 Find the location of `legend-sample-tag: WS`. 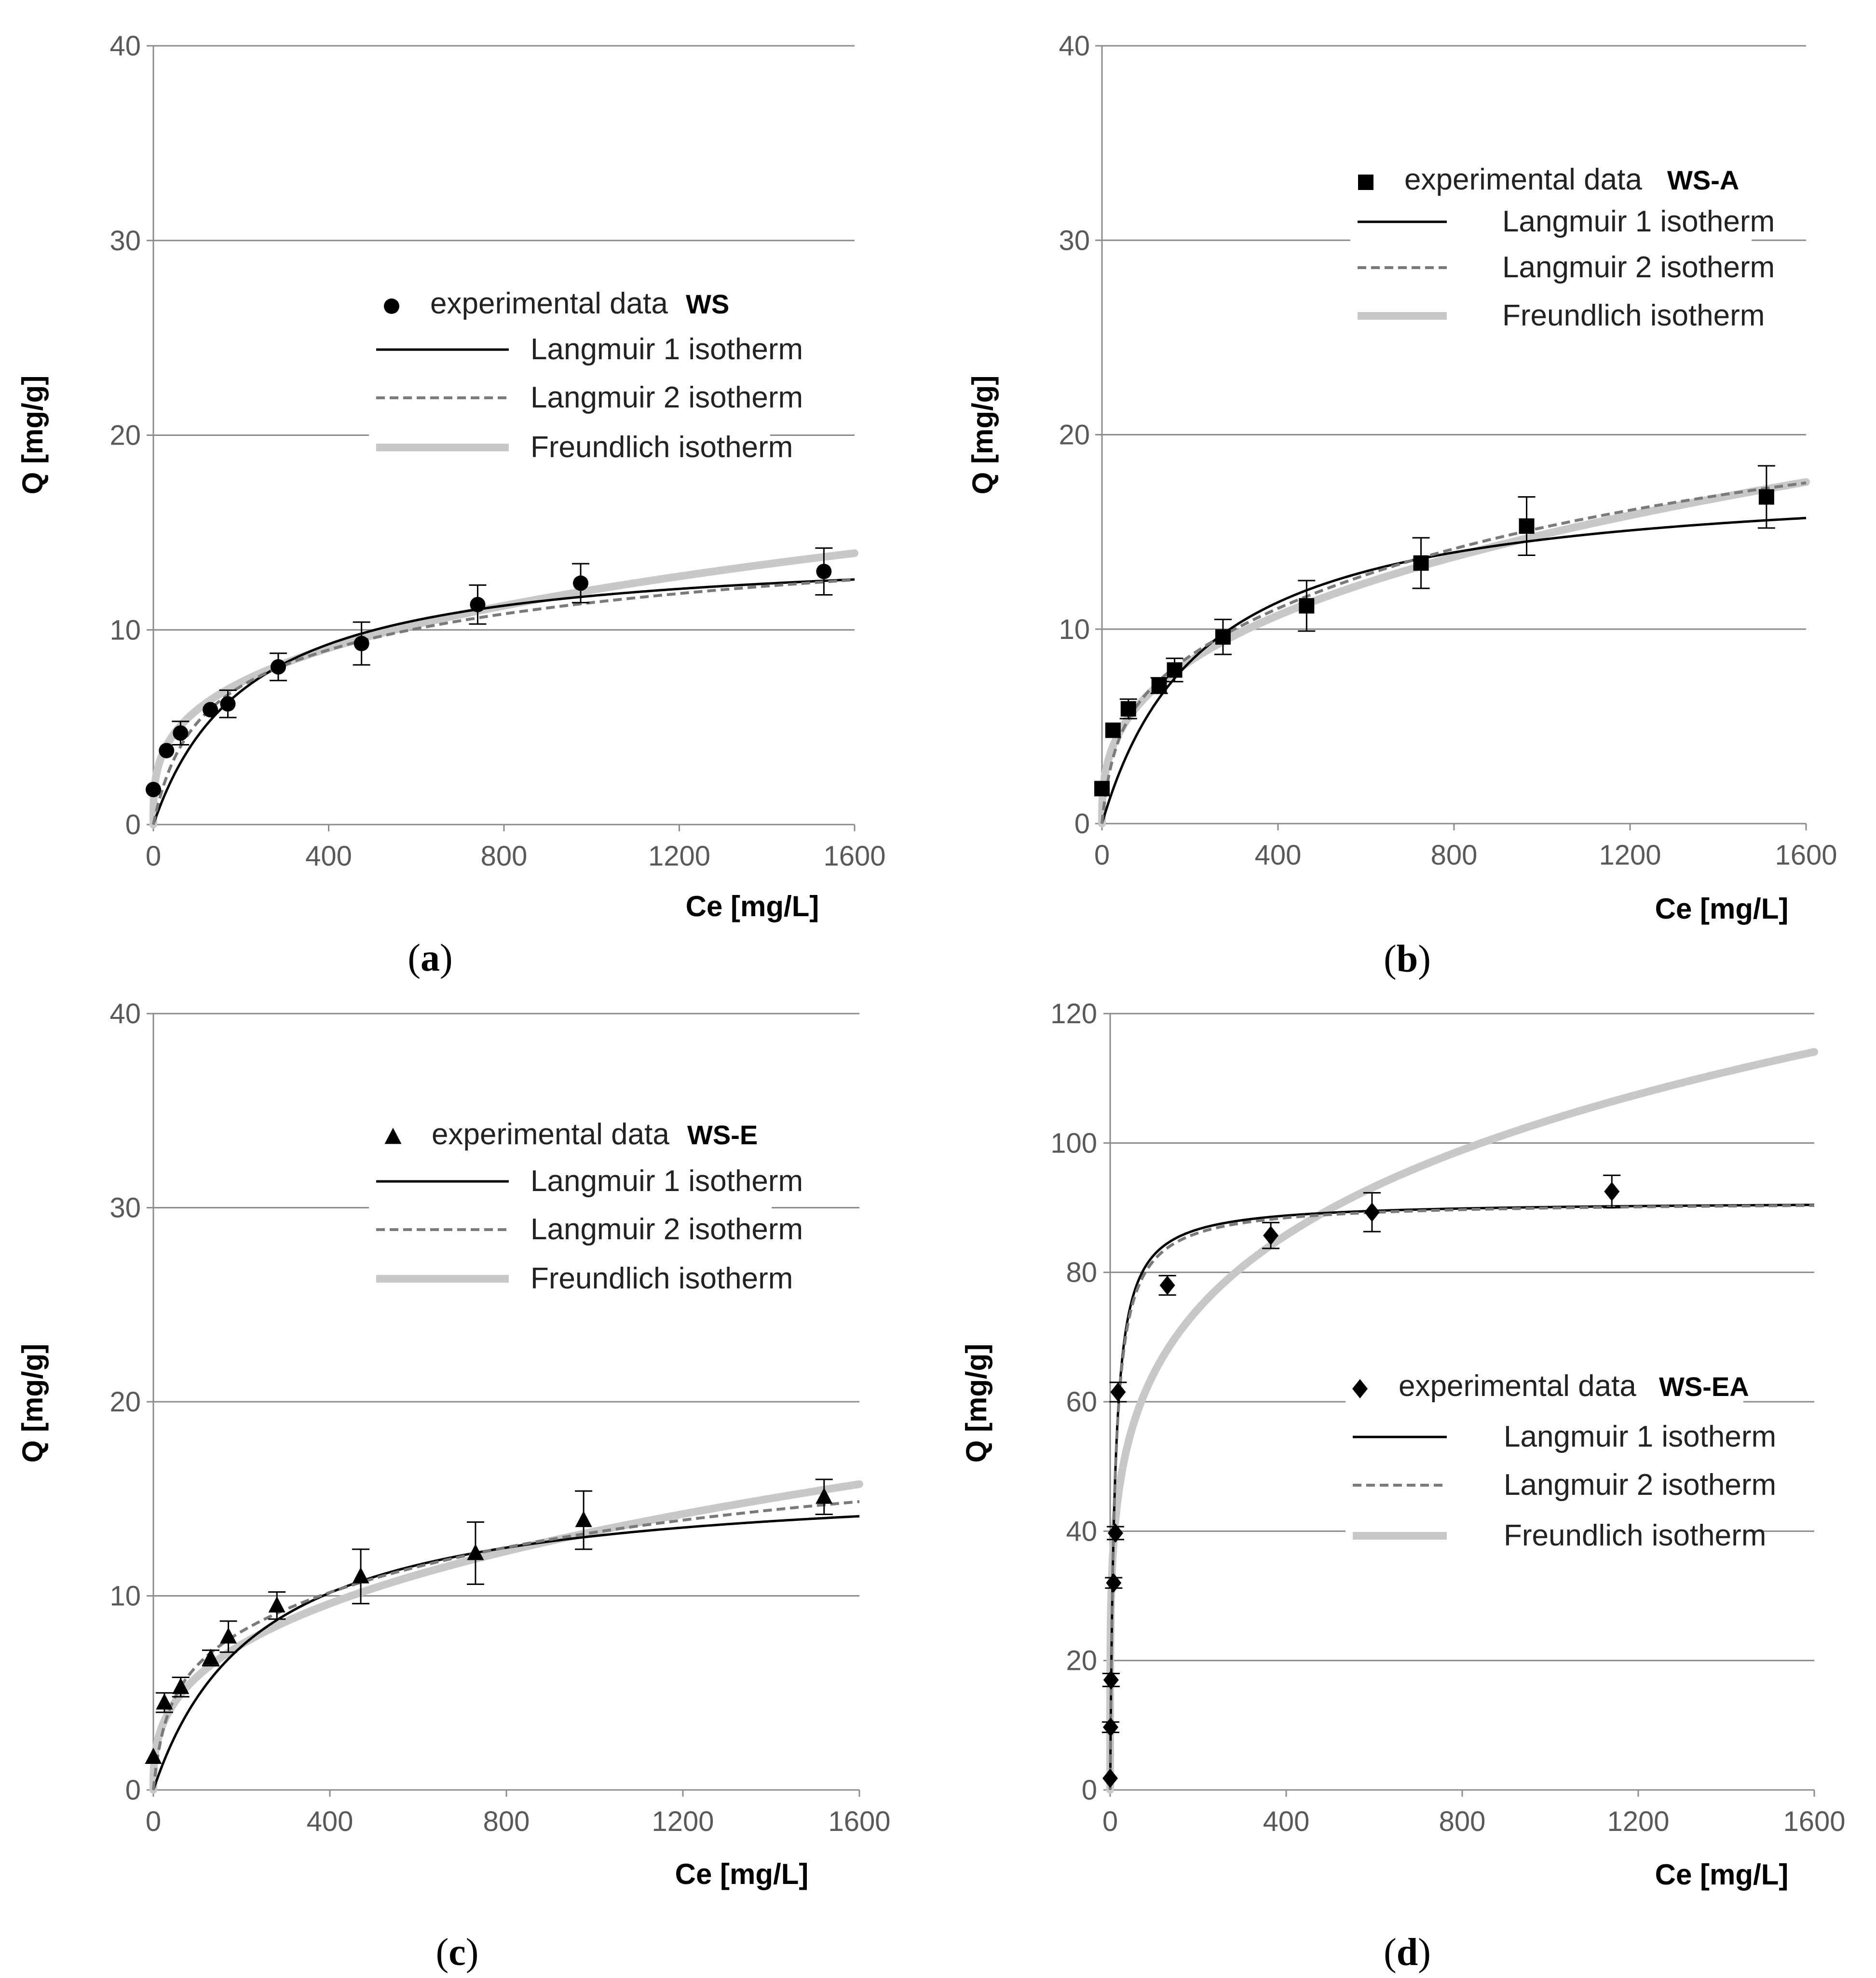

legend-sample-tag: WS is located at coordinates (707, 304).